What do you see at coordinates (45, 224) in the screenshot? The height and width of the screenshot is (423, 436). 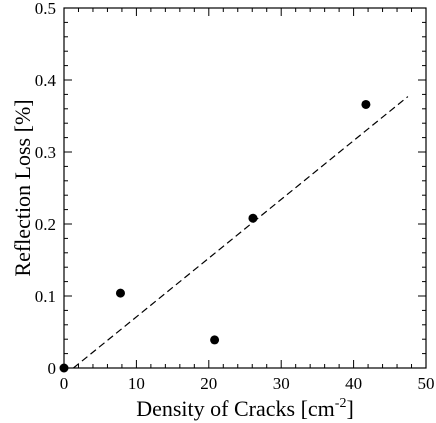 I see `y-tick-label: 0.2` at bounding box center [45, 224].